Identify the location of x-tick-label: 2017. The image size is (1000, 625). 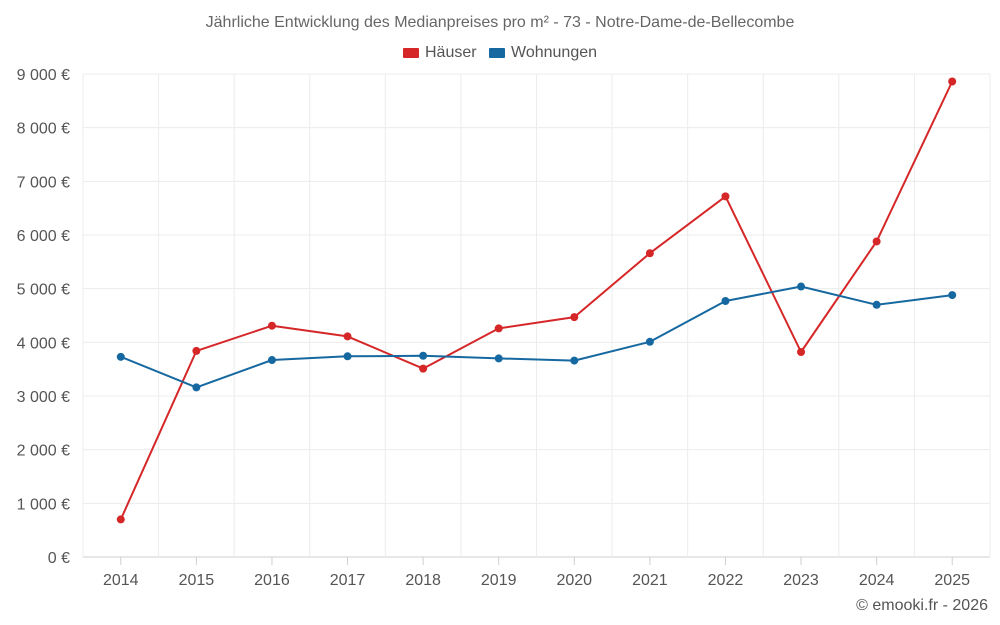
(348, 580).